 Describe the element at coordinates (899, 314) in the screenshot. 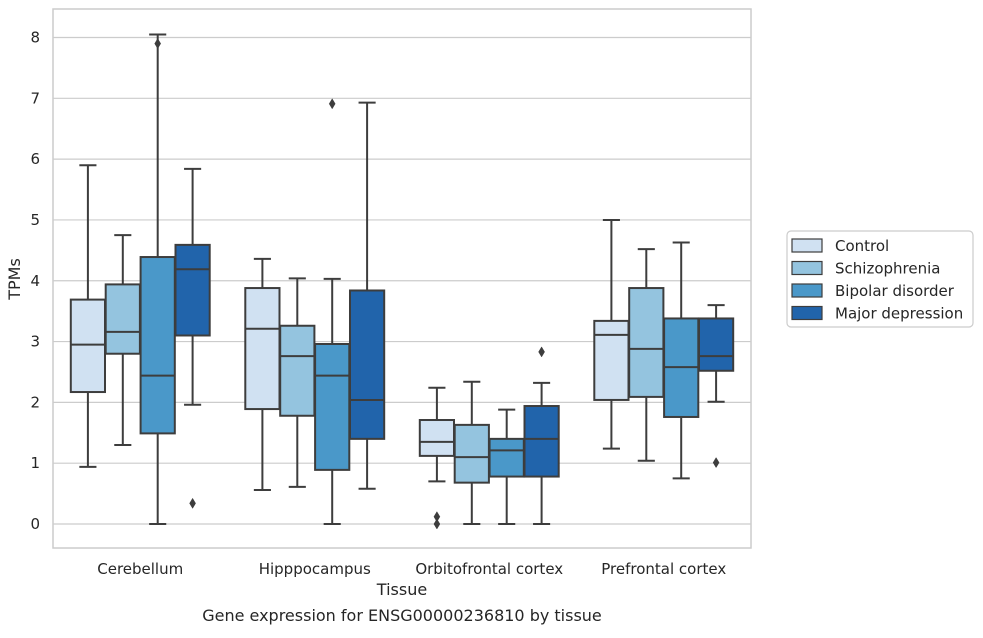

I see `legend-label: Major depression` at that location.